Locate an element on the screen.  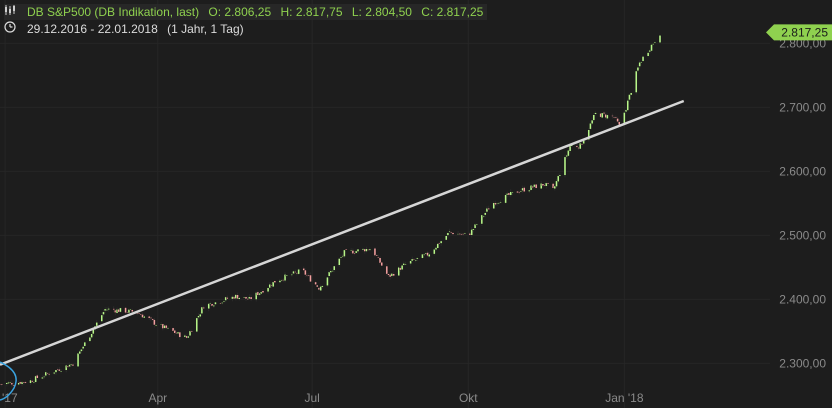
x-tick-label: Okt is located at coordinates (468, 398).